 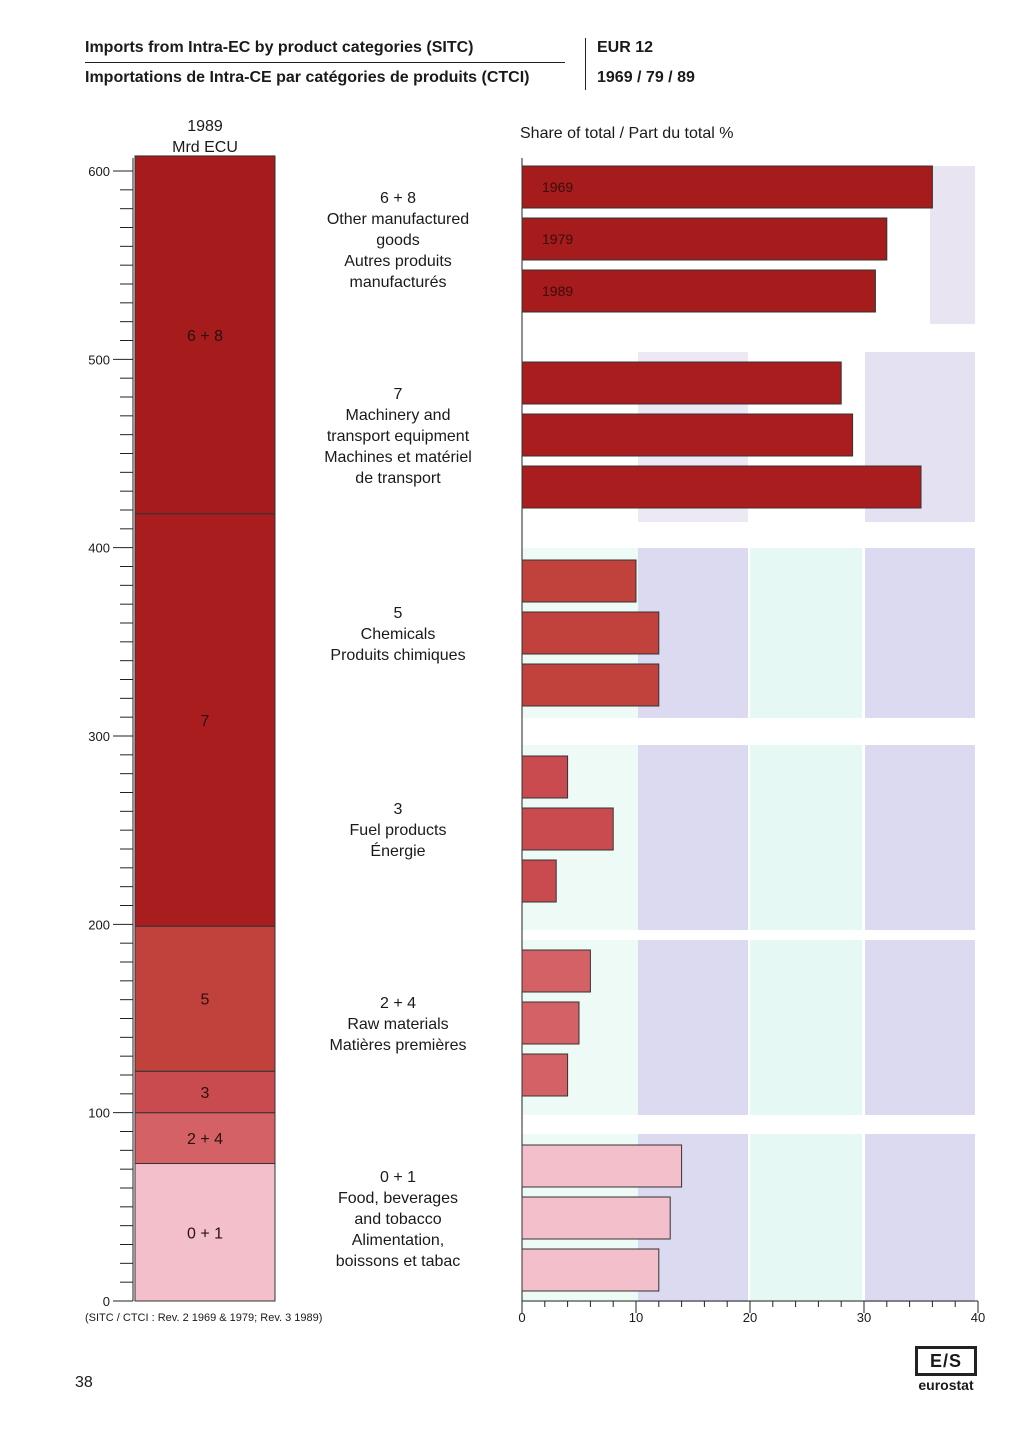 I want to click on stack-y-tick-label: 200, so click(x=99, y=924).